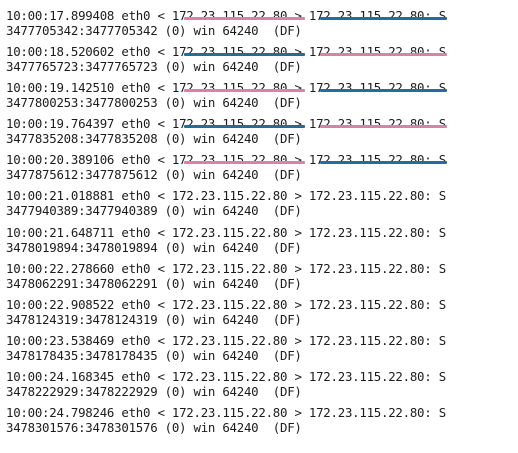  What do you see at coordinates (154, 66) in the screenshot?
I see `log-entry-detail-line: 3477765723:3477765723 (0) win 64240 (DF)` at bounding box center [154, 66].